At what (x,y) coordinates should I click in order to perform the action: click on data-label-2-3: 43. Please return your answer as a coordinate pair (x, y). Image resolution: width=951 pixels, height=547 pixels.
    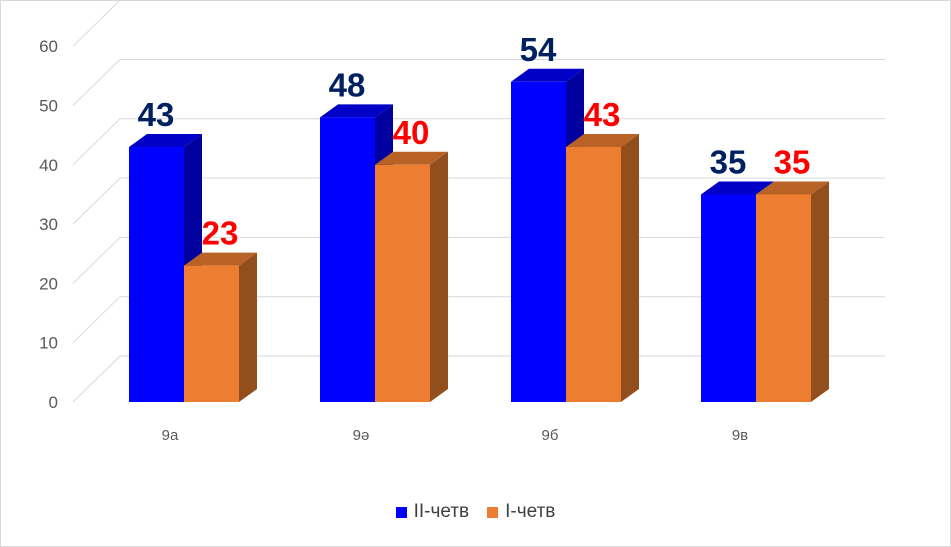
    Looking at the image, I should click on (602, 114).